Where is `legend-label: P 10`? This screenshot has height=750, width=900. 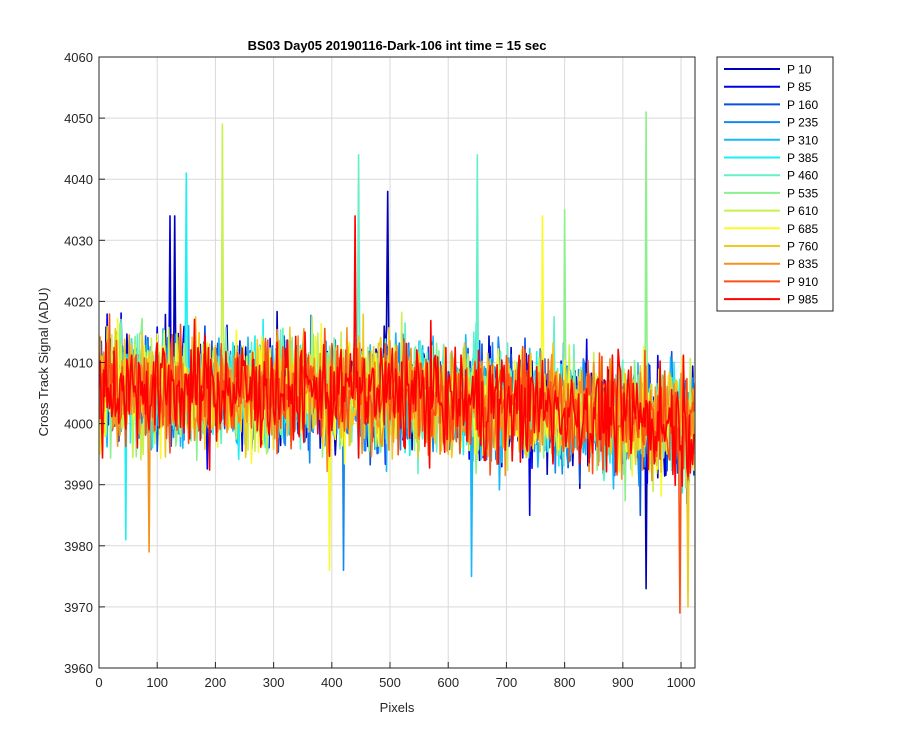 legend-label: P 10 is located at coordinates (799, 70).